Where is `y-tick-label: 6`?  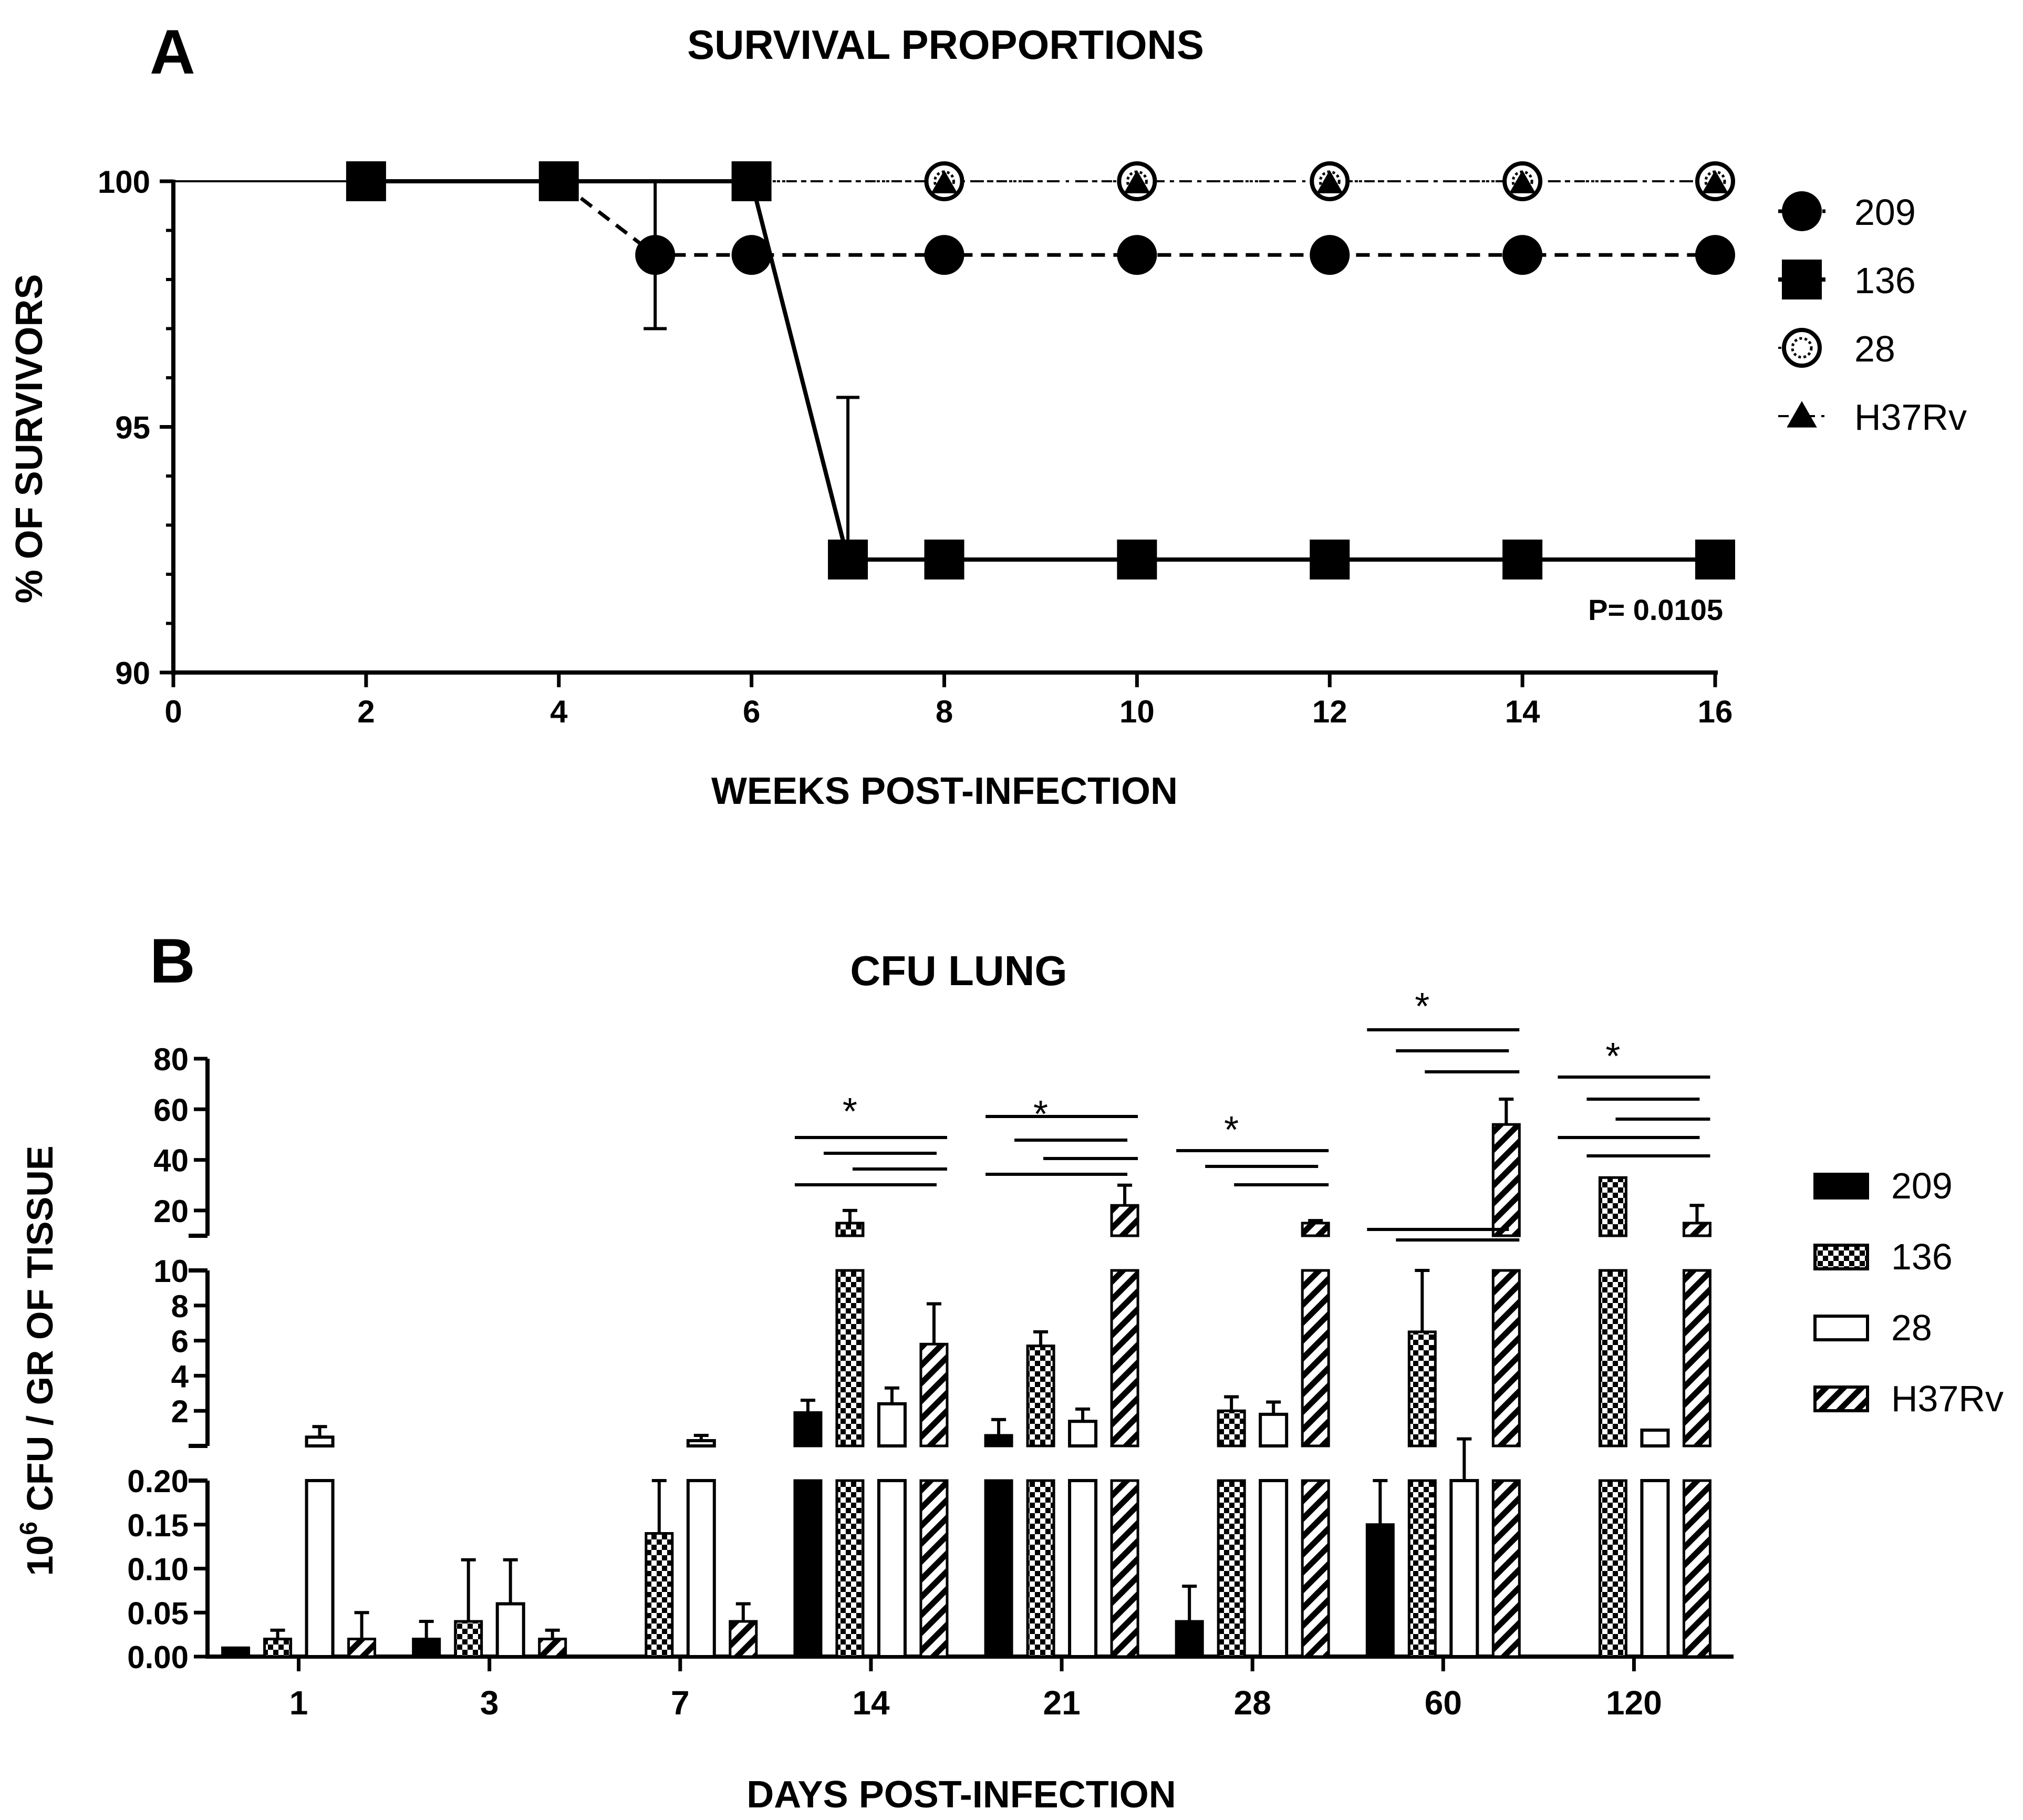 y-tick-label: 6 is located at coordinates (180, 1341).